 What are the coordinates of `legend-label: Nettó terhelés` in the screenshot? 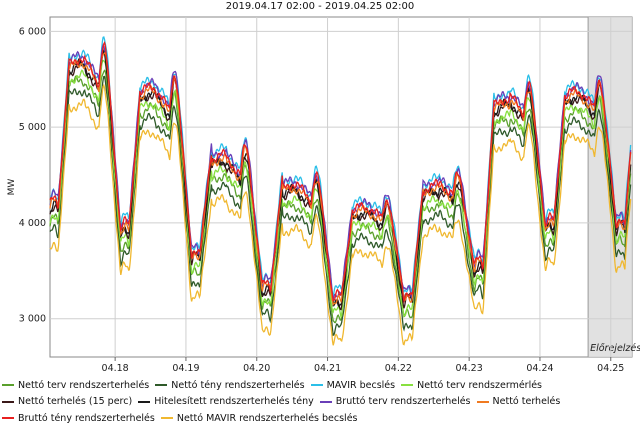 It's located at (526, 401).